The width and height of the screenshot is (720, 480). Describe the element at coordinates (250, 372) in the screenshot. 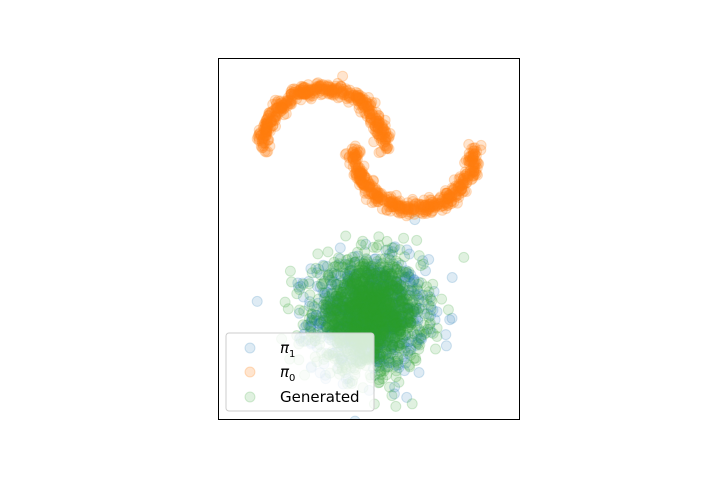

I see `legend-marker-pi0` at that location.